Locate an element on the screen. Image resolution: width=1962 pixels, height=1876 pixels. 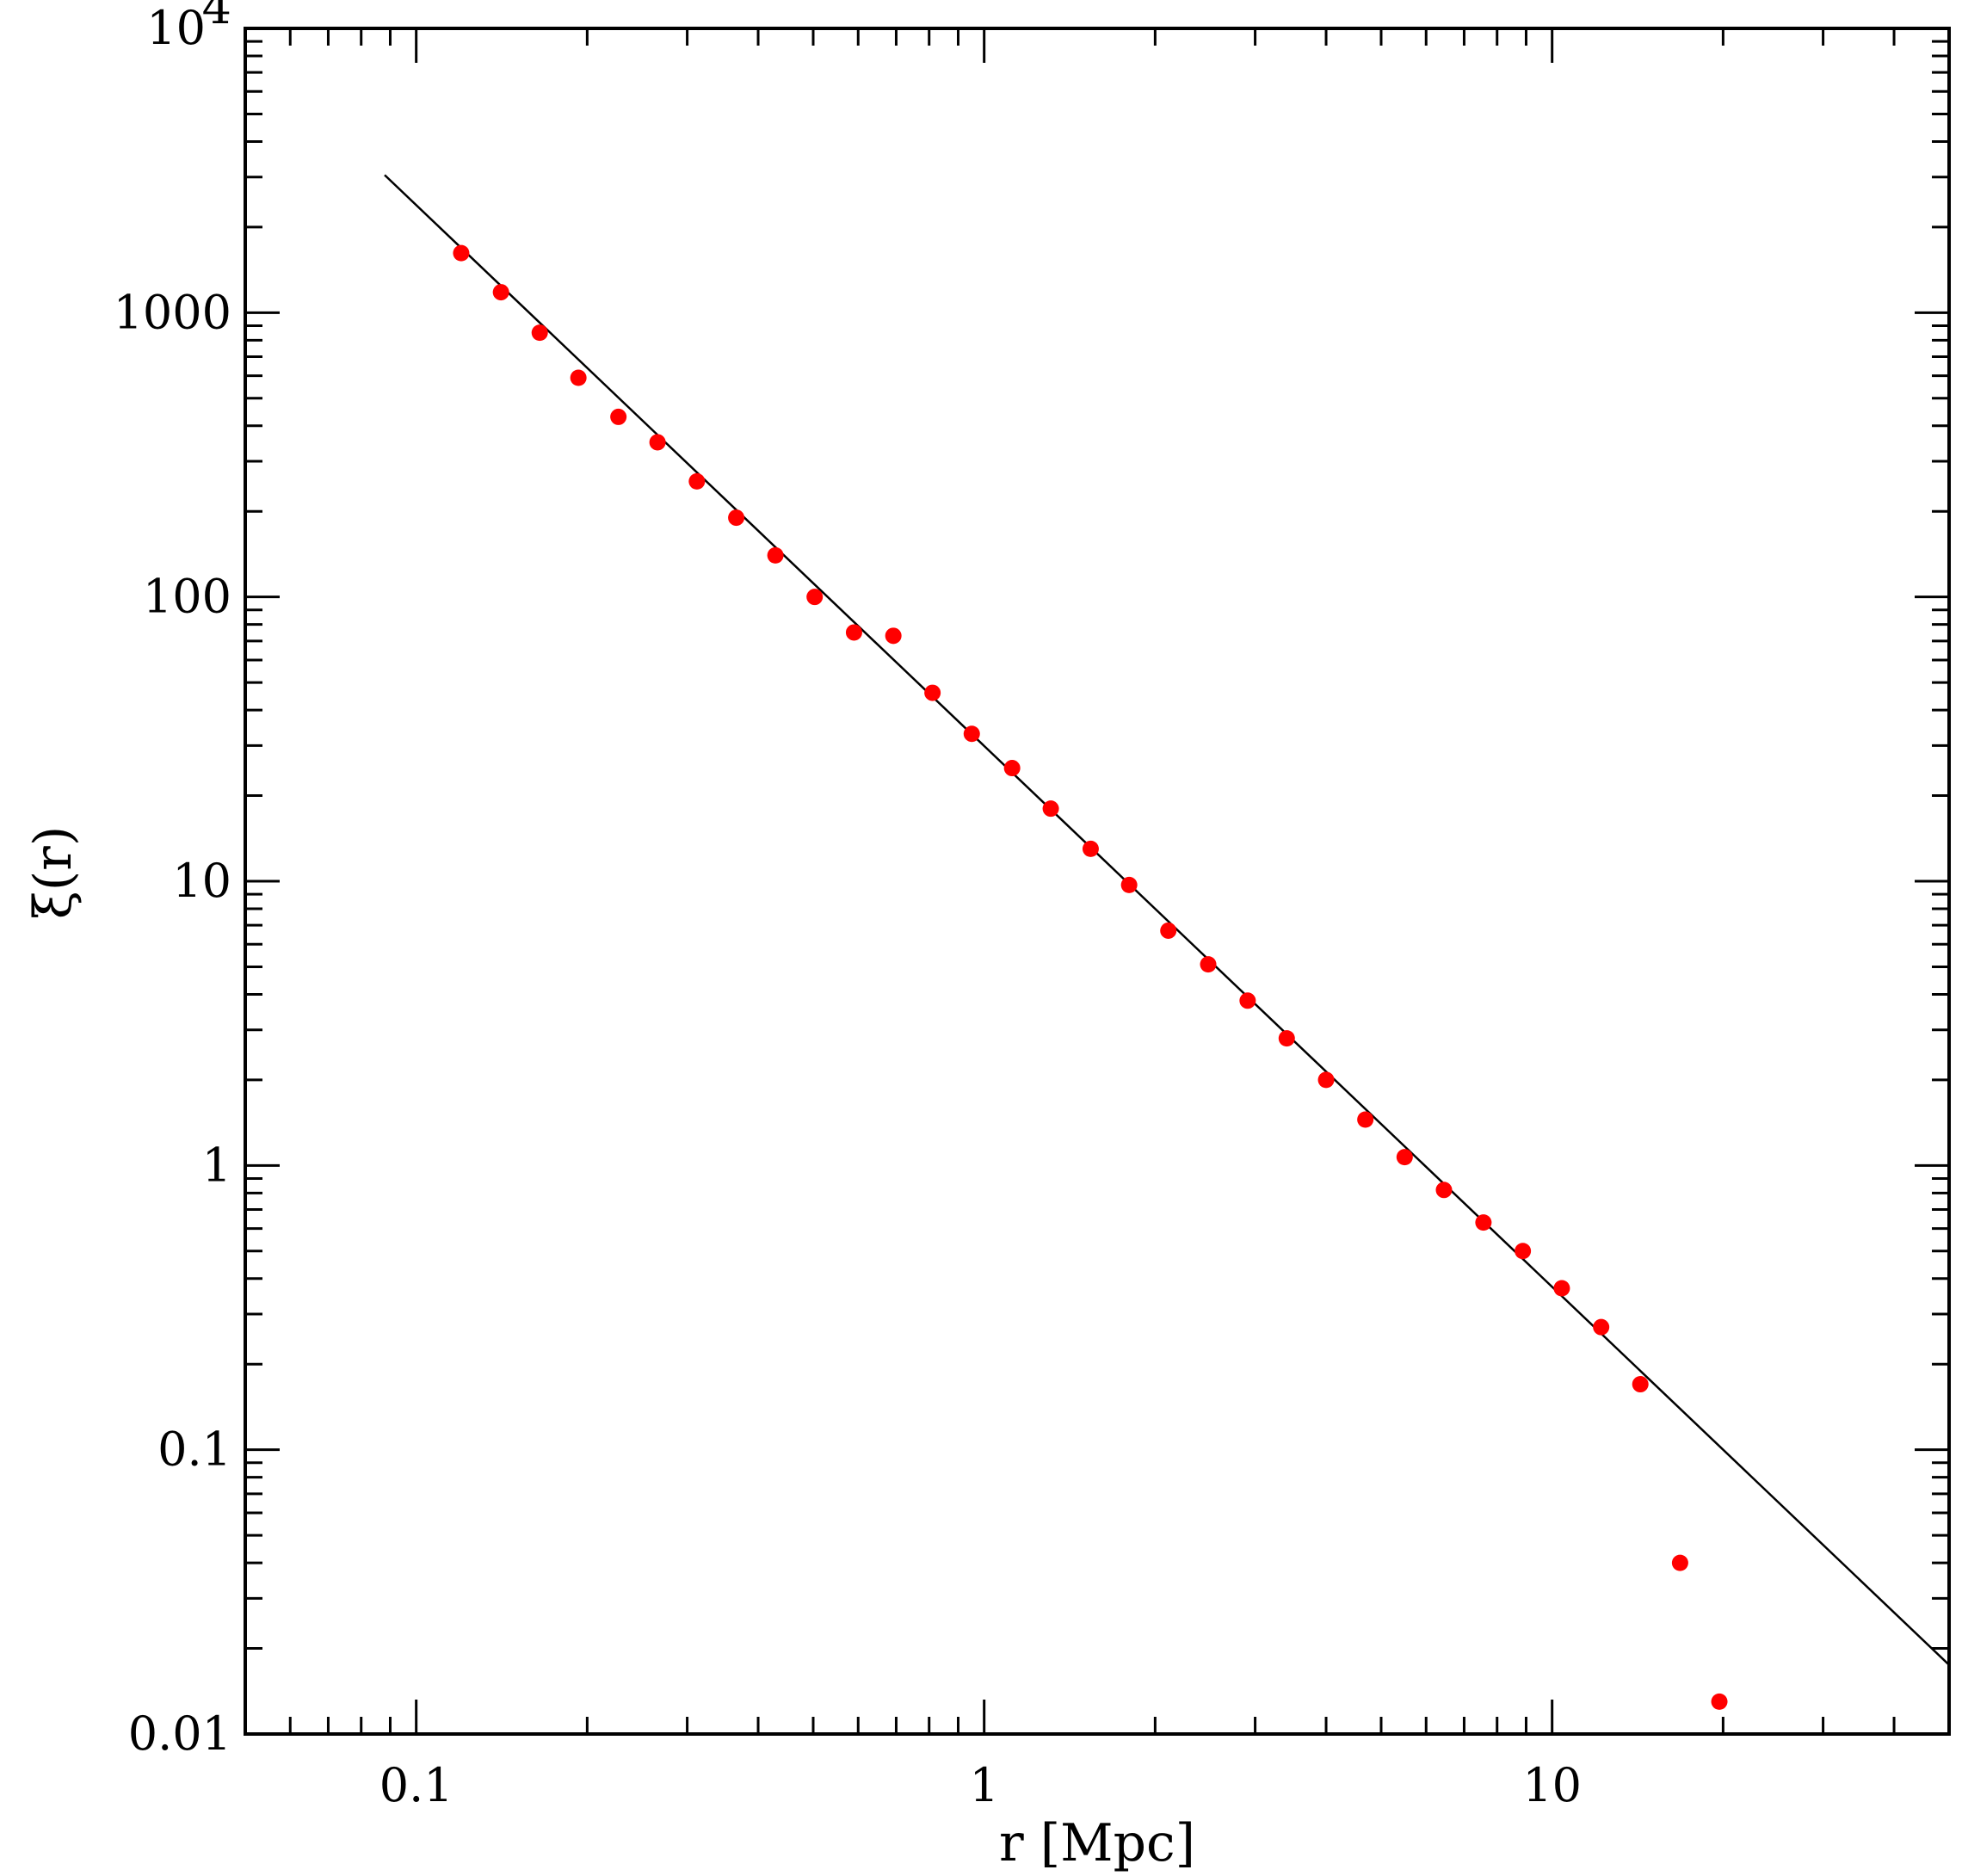
x-tick-labels: 0.1 1 10 is located at coordinates (980, 1785).